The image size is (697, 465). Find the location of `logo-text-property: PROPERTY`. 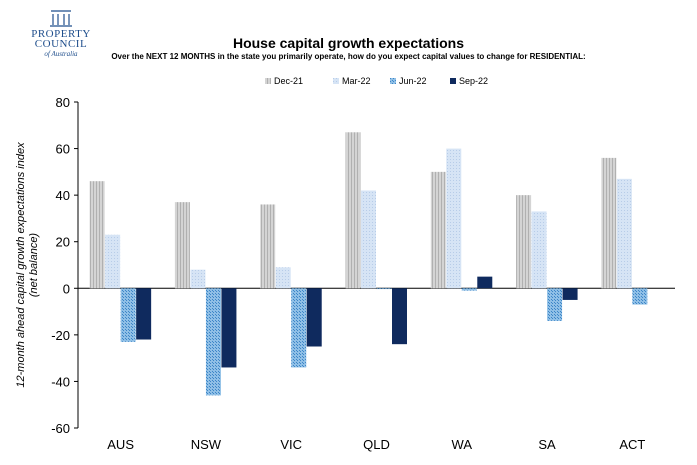

logo-text-property: PROPERTY is located at coordinates (61, 34).